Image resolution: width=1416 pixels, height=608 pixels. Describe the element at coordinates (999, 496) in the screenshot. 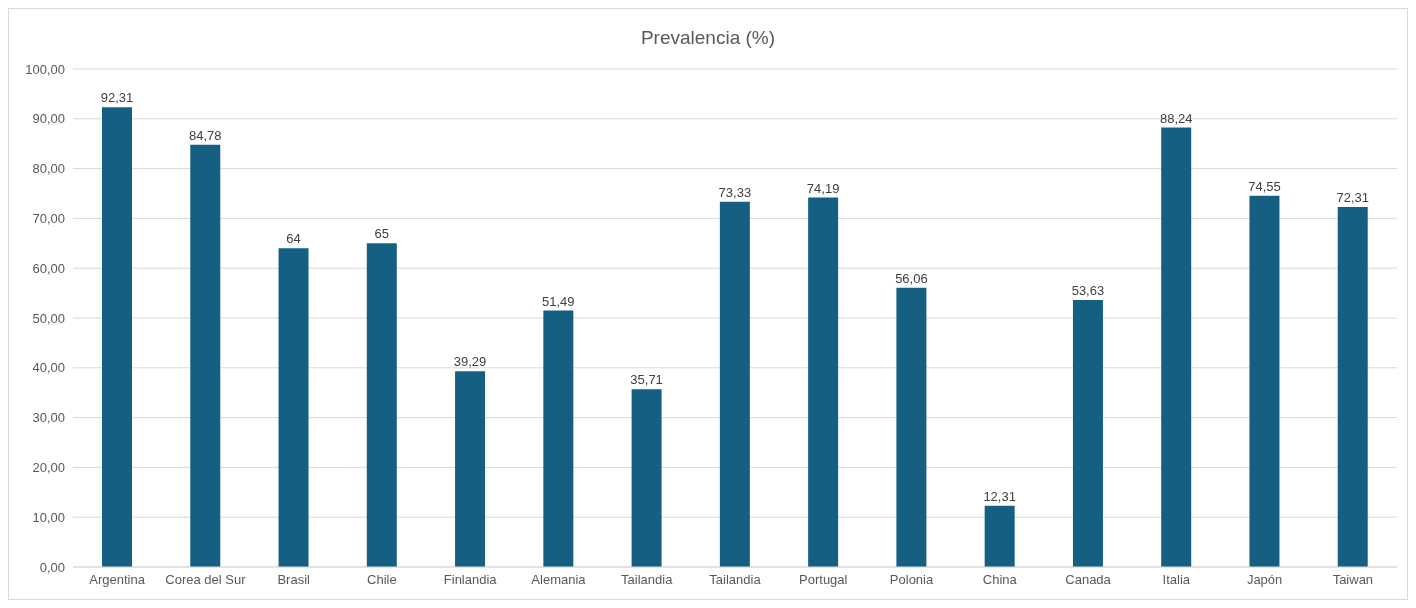

I see `data-label: 12,31` at that location.